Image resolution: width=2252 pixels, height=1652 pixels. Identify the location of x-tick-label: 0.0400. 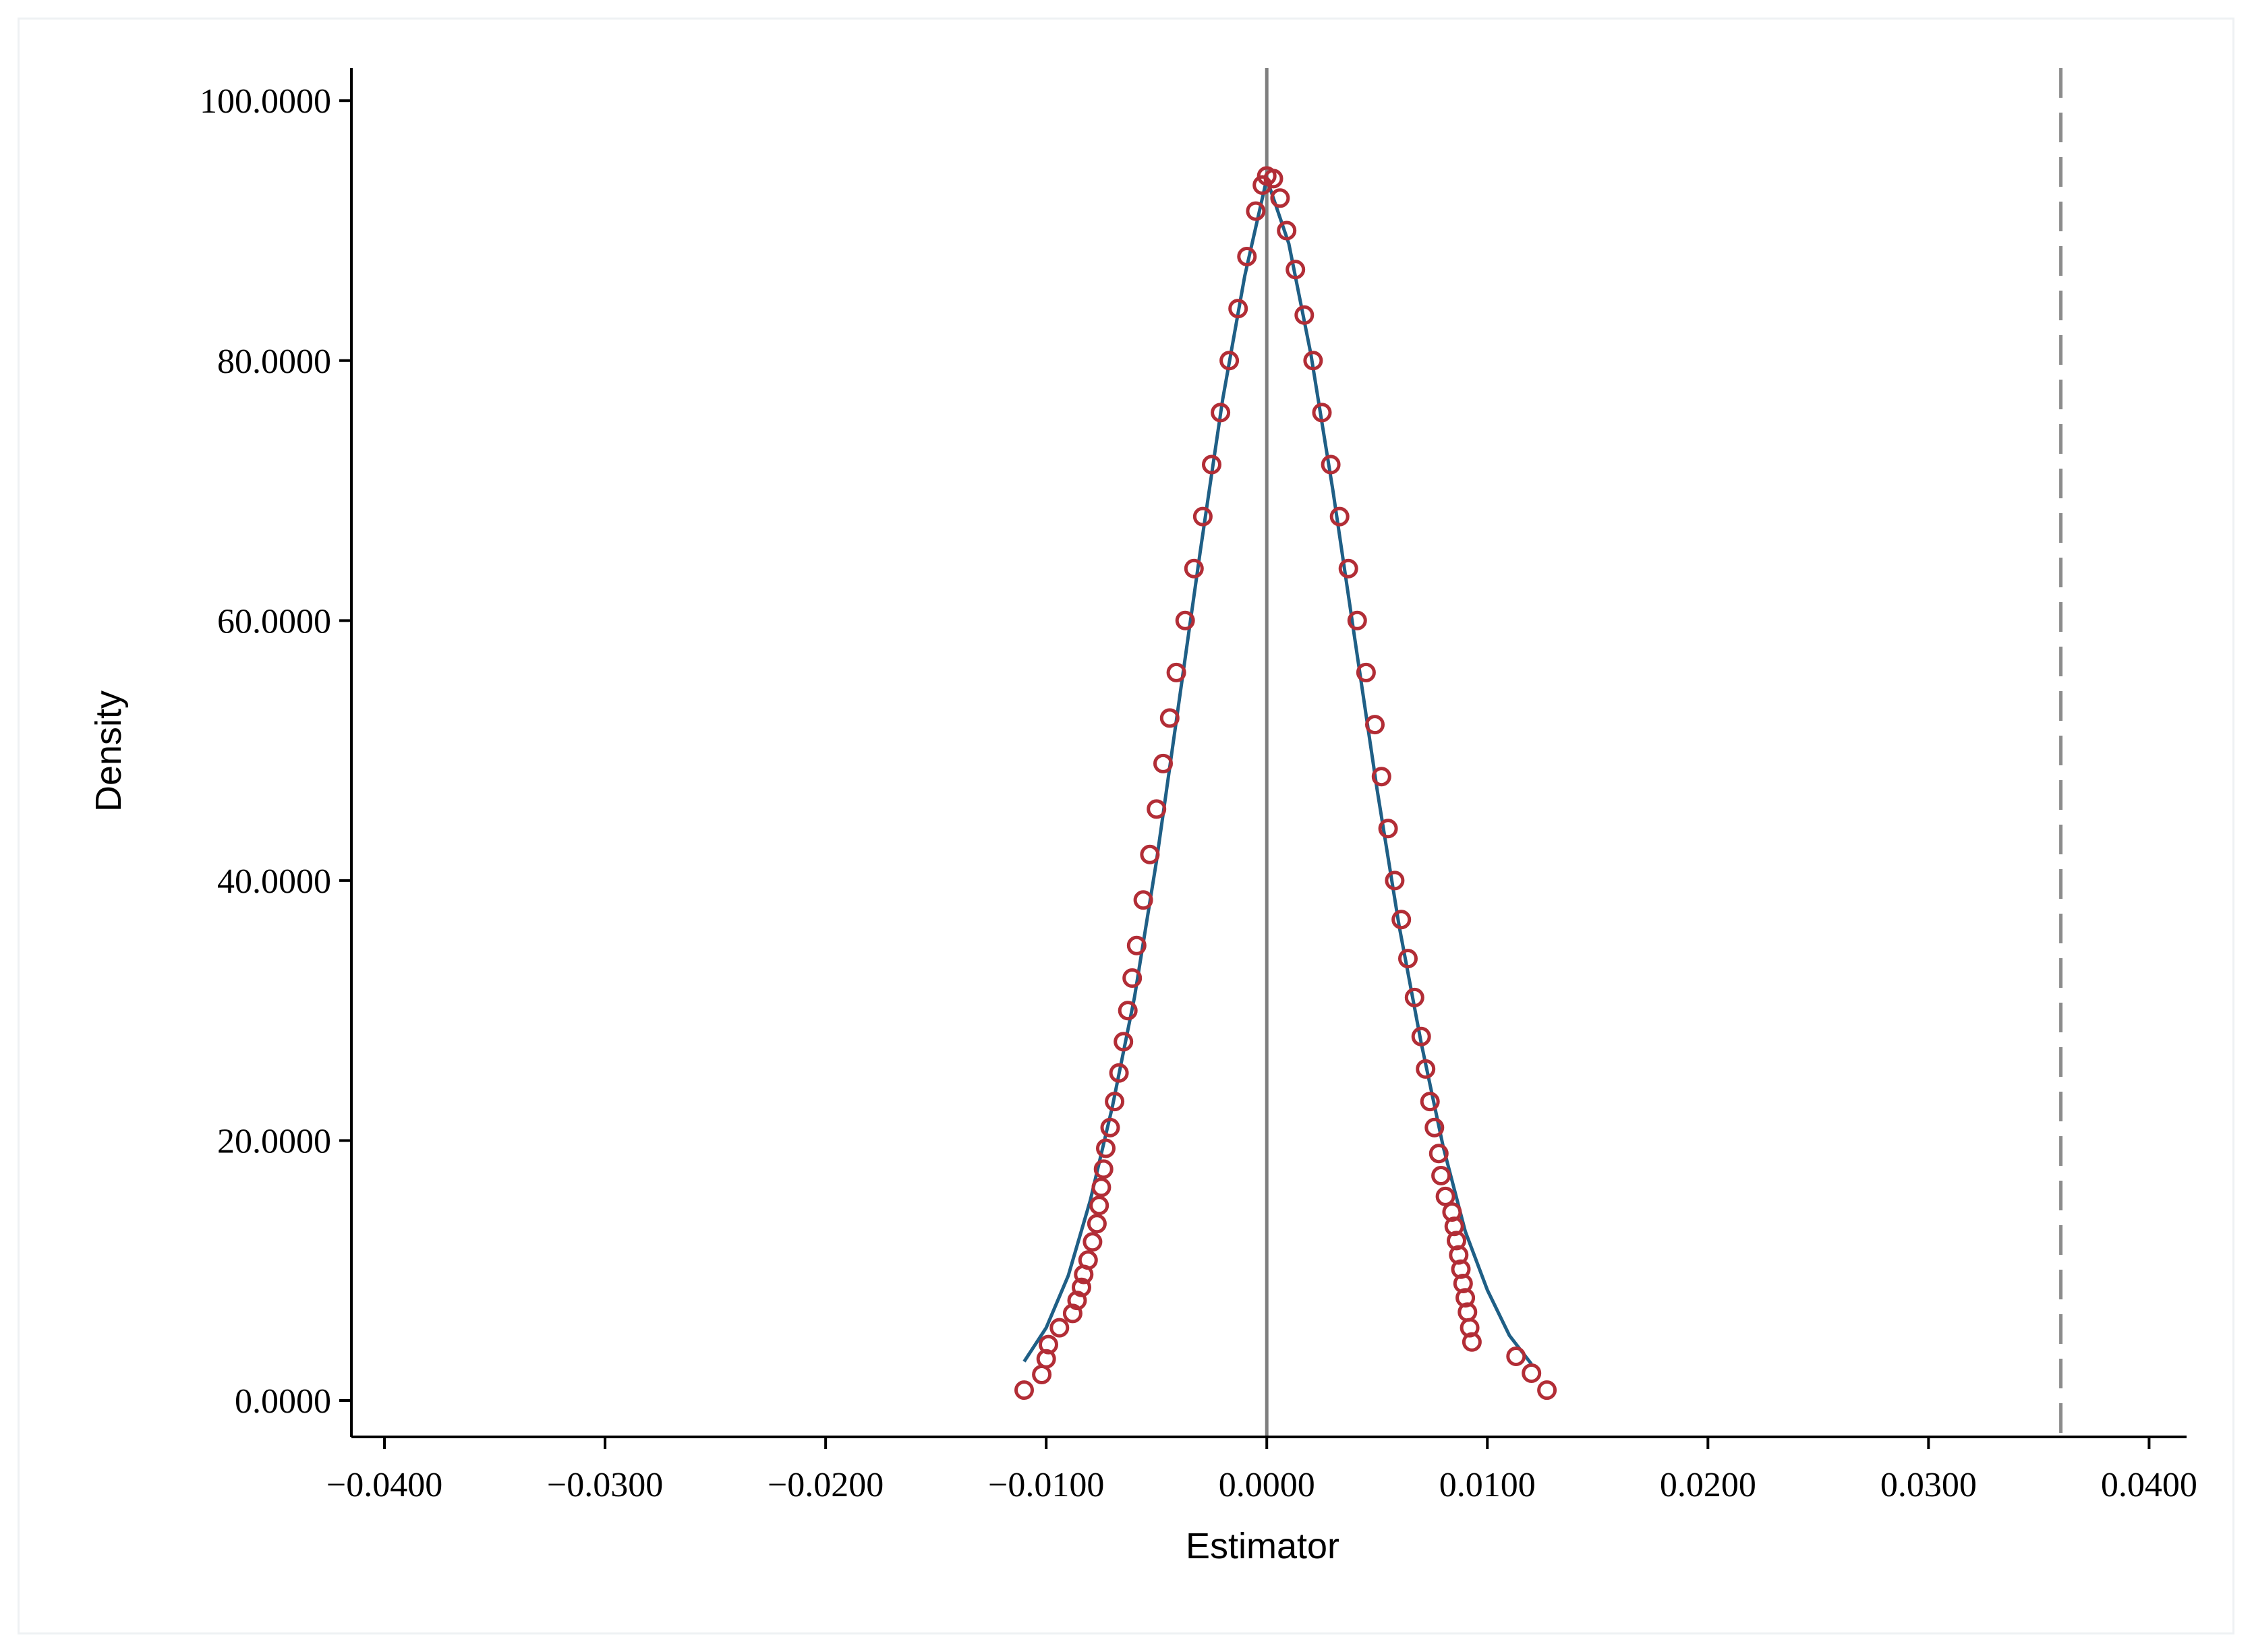
(2149, 1485).